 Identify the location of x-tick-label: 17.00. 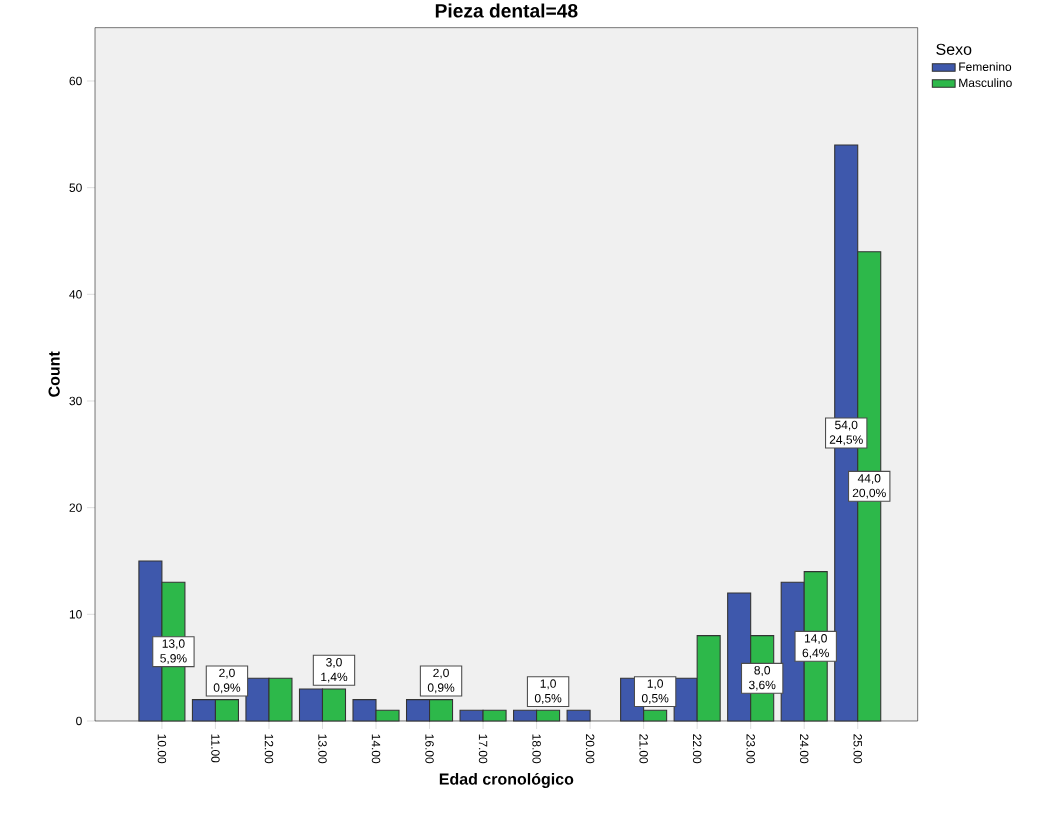
(483, 749).